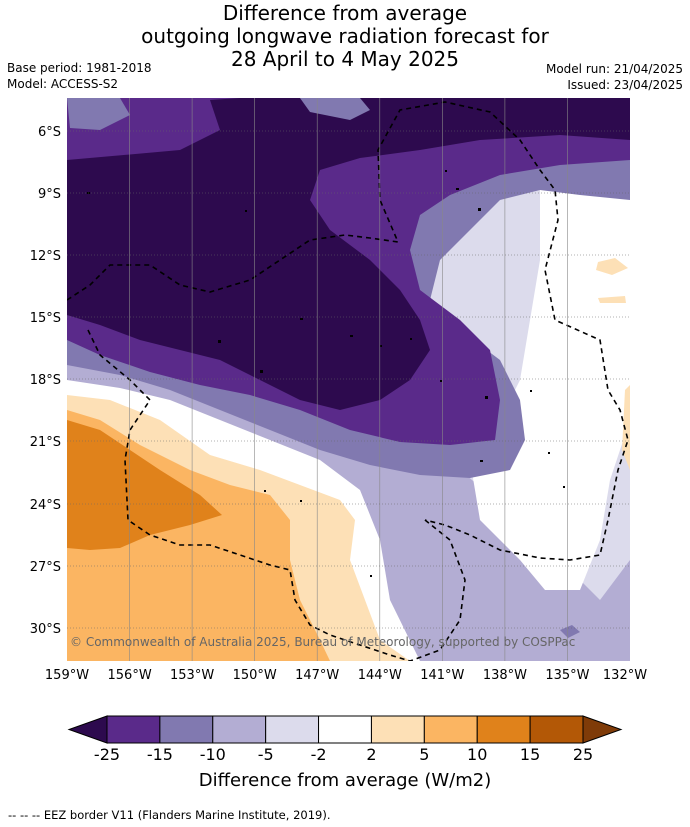 Image resolution: width=690 pixels, height=827 pixels. What do you see at coordinates (160, 754) in the screenshot?
I see `colorbar-tick-label: -15` at bounding box center [160, 754].